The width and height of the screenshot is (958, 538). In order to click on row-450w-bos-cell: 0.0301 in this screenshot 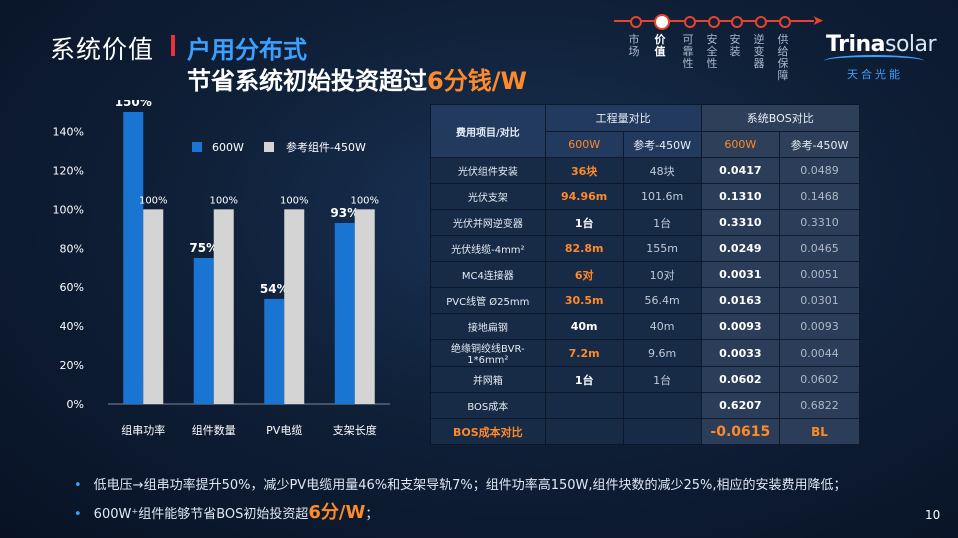, I will do `click(819, 300)`.